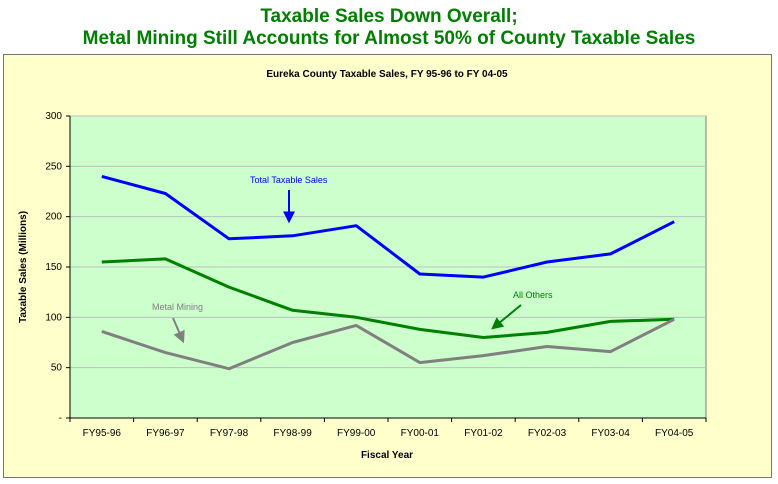 The image size is (778, 484). I want to click on y-tick-label: 200, so click(53, 217).